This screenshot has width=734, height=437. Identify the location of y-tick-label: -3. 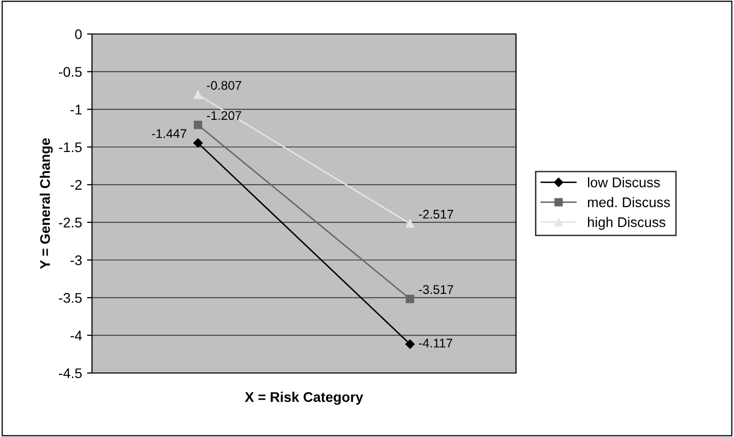
(76, 260).